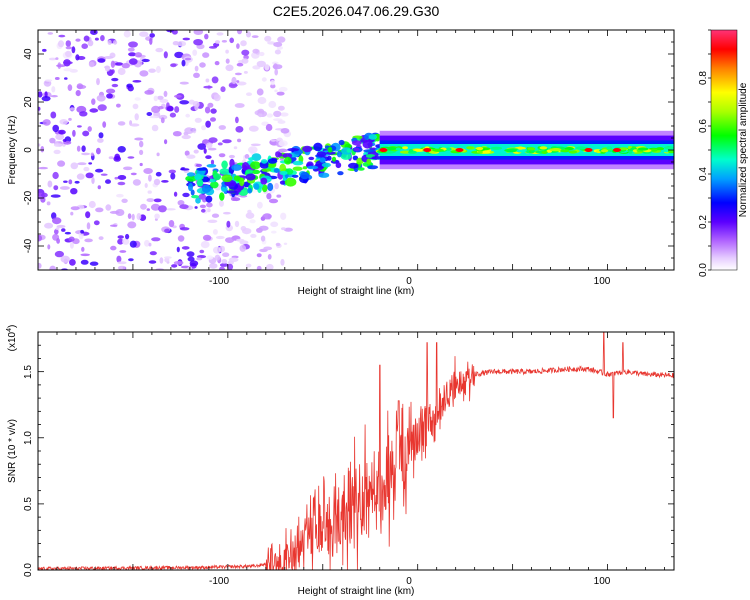 Image resolution: width=750 pixels, height=600 pixels. Describe the element at coordinates (743, 149) in the screenshot. I see `colorbar-label: Normalized spectral amplitude` at that location.